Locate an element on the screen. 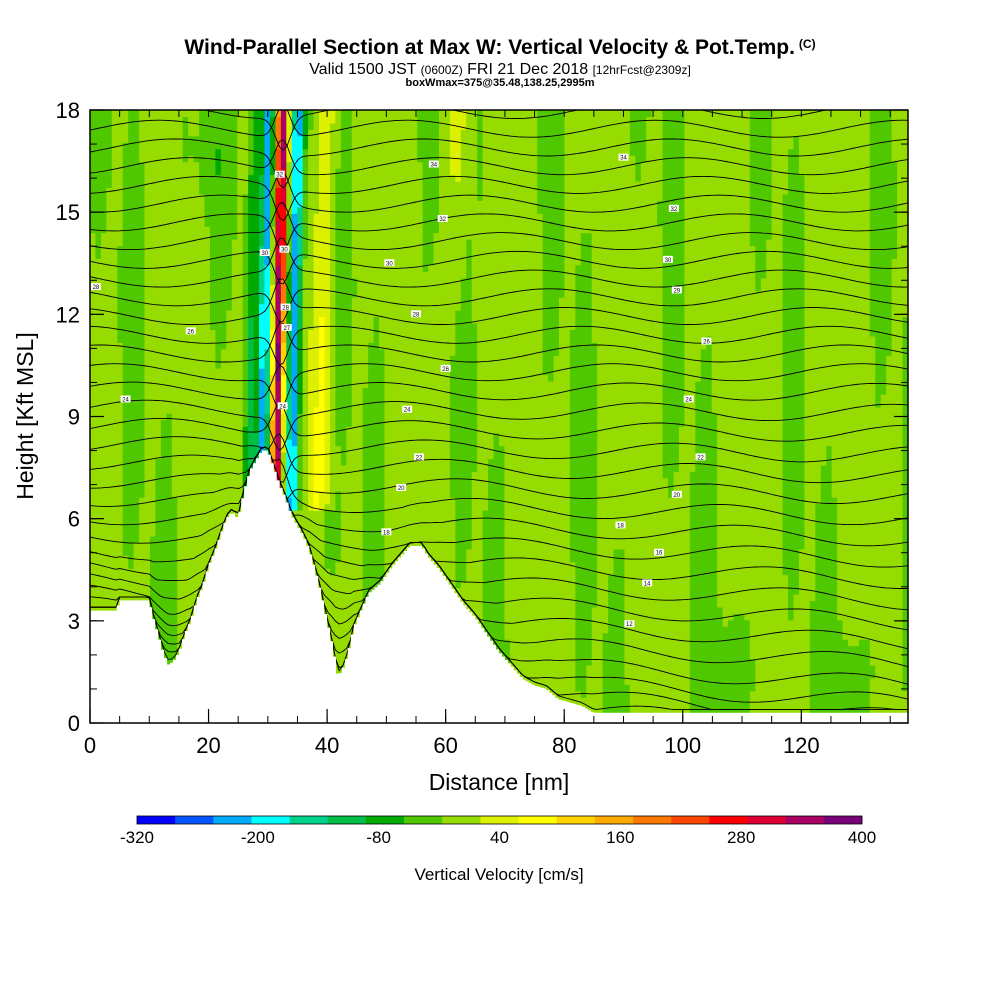 Image resolution: width=1000 pixels, height=1000 pixels. y-tick-label: 12 is located at coordinates (68, 314).